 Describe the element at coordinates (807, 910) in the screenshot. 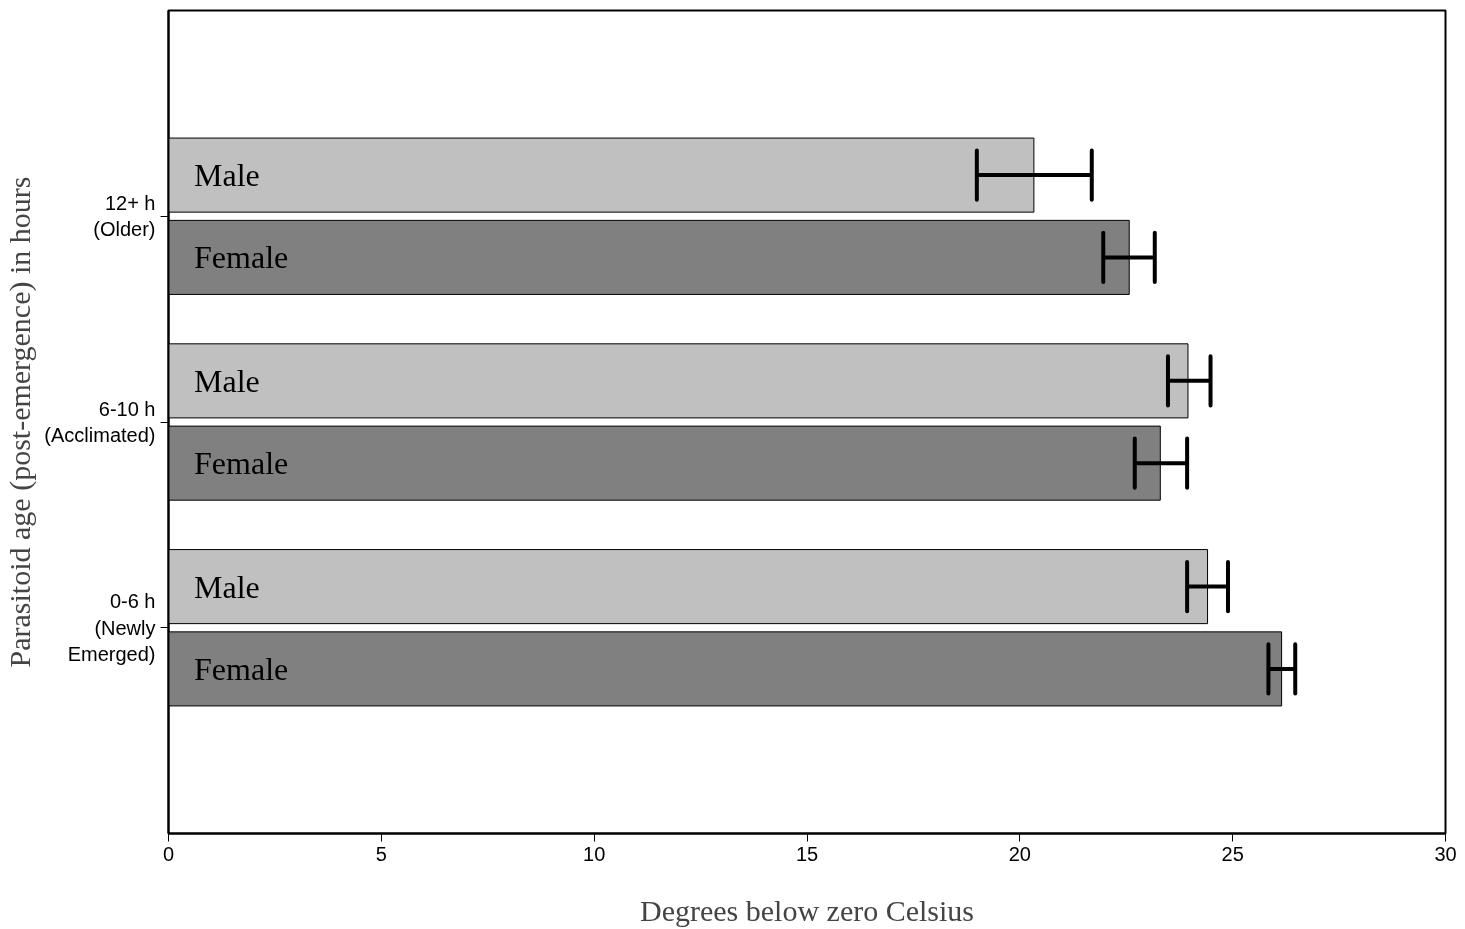

I see `x-axis-title: Degrees below zero Celsius` at that location.